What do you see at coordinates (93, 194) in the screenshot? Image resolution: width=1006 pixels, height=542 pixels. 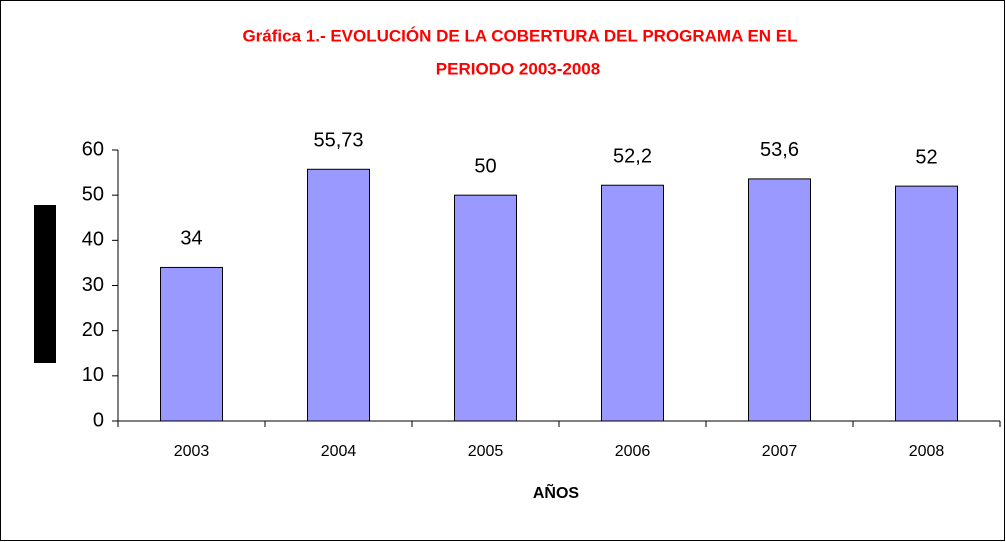 I see `y-tick-label: 50` at bounding box center [93, 194].